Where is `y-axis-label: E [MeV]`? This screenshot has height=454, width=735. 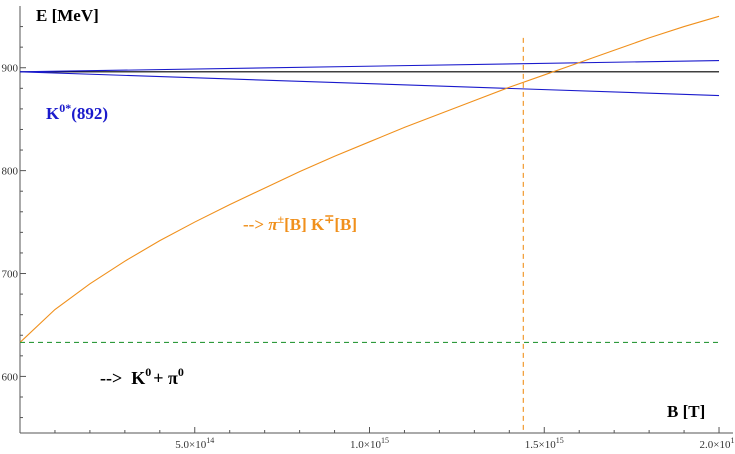 y-axis-label: E [MeV] is located at coordinates (67, 15).